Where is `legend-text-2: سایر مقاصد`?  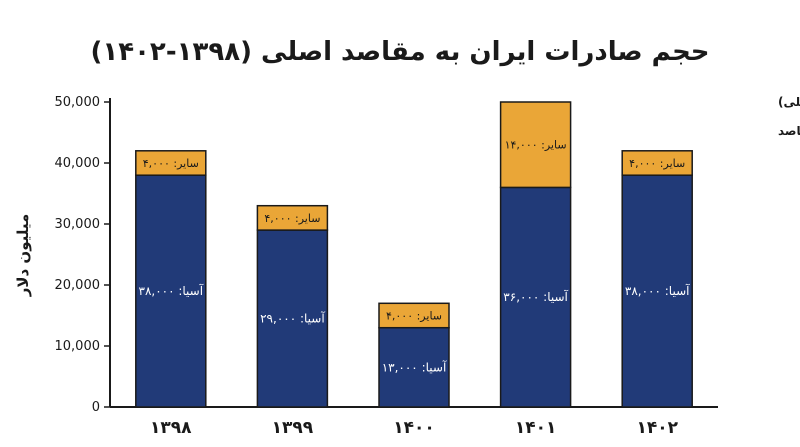
legend-text-2: سایر مقاصد is located at coordinates (789, 131).